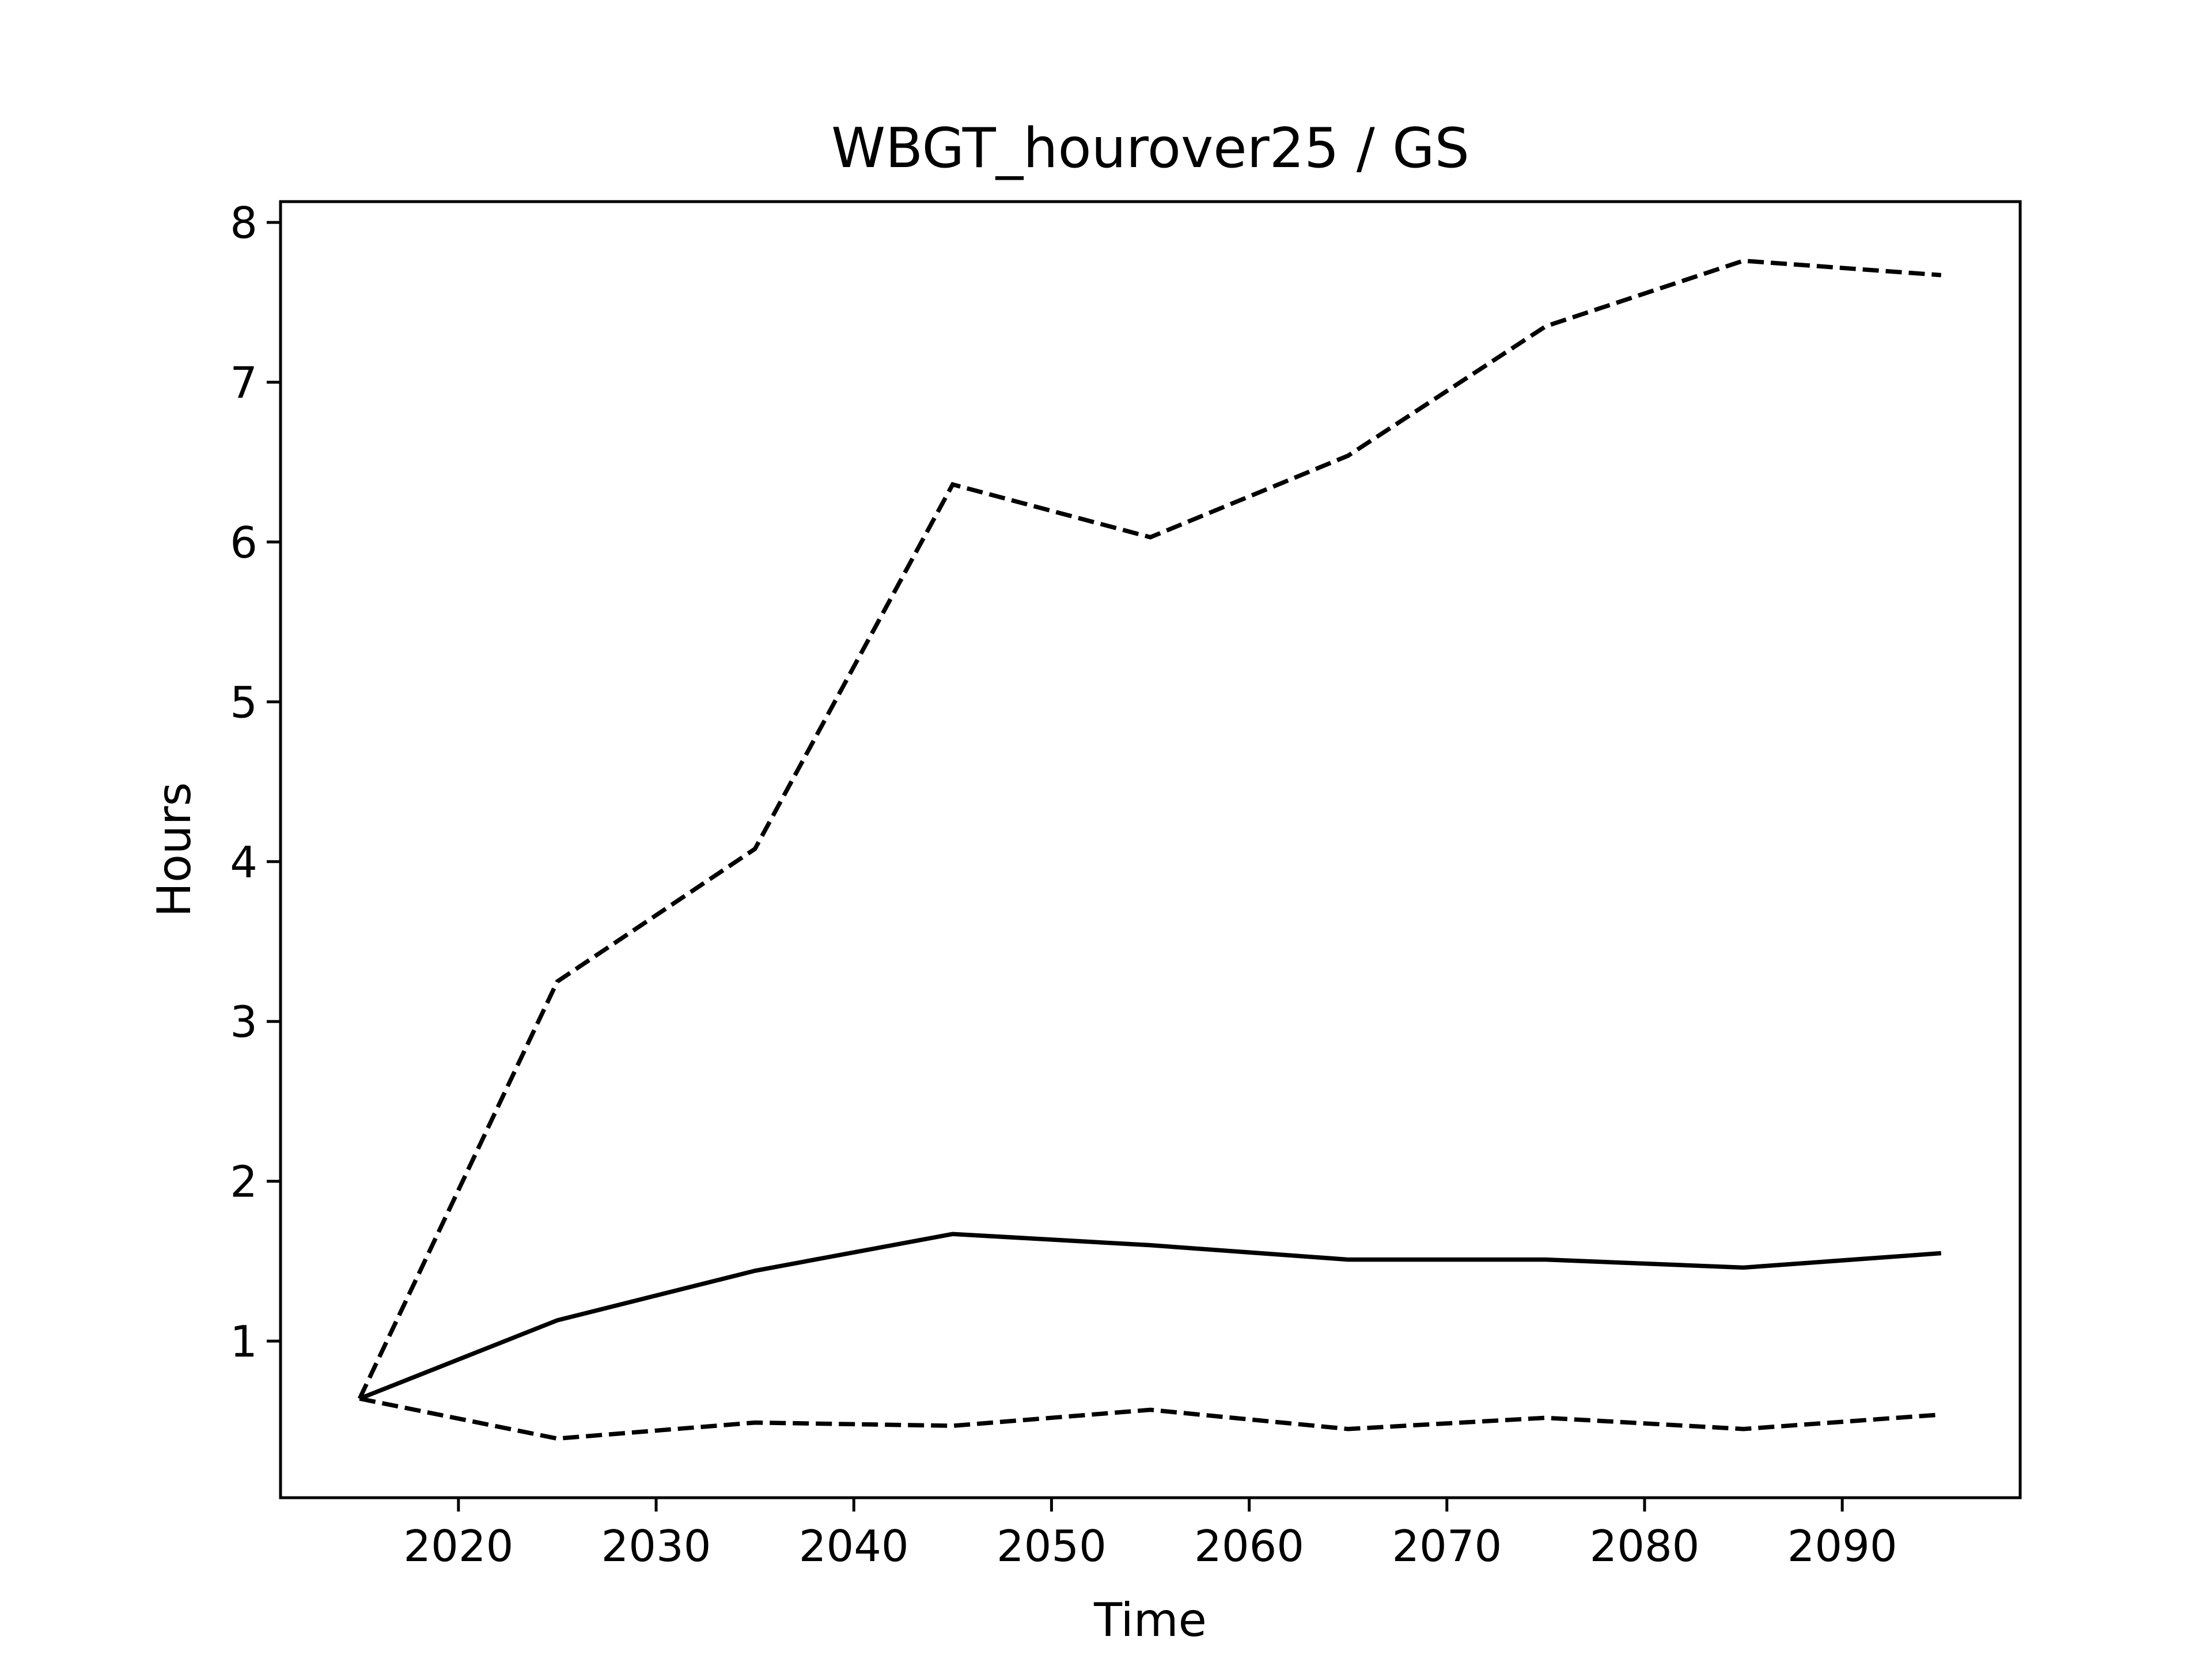 The width and height of the screenshot is (2212, 1659). What do you see at coordinates (243, 542) in the screenshot?
I see `y-tick-label: 6` at bounding box center [243, 542].